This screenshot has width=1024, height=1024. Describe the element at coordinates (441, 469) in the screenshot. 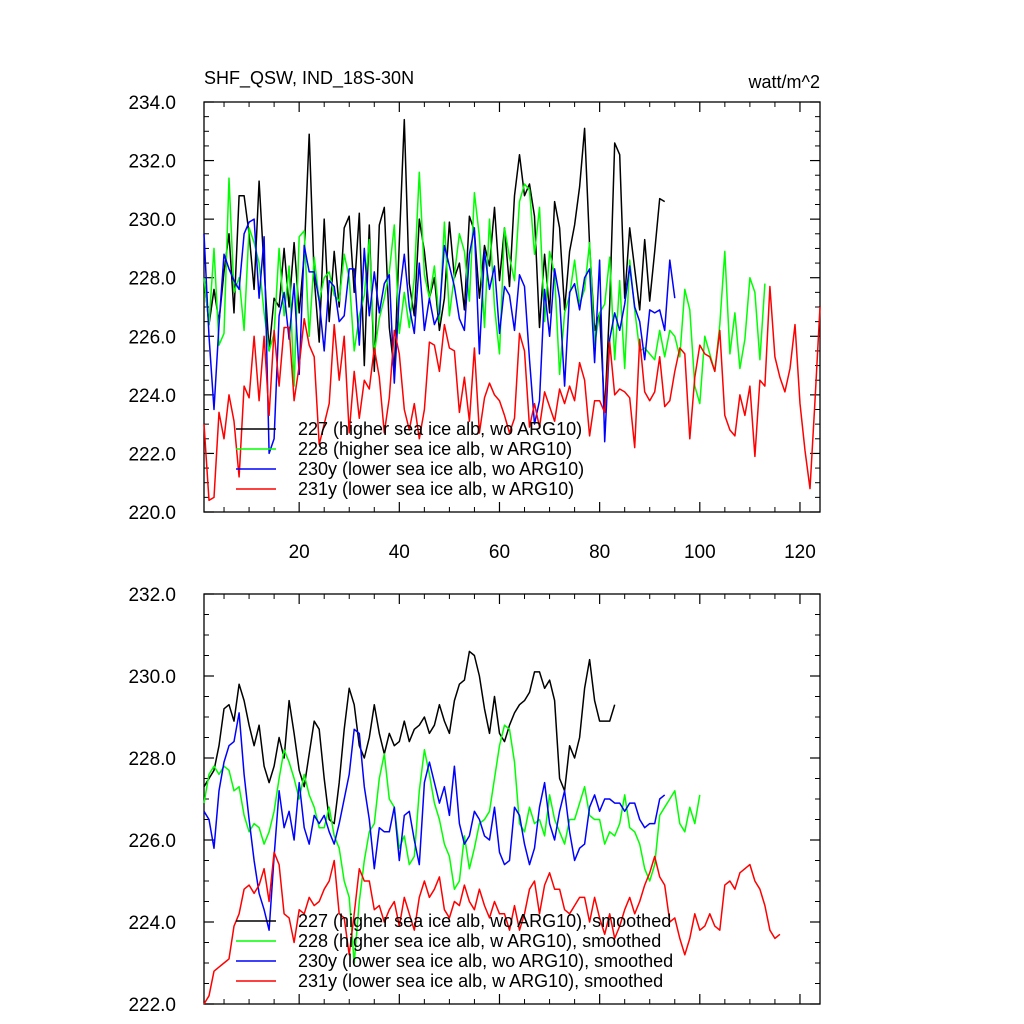

I see `top-legend-label-2: 230y (lower sea ice alb, wo ARG10)` at that location.